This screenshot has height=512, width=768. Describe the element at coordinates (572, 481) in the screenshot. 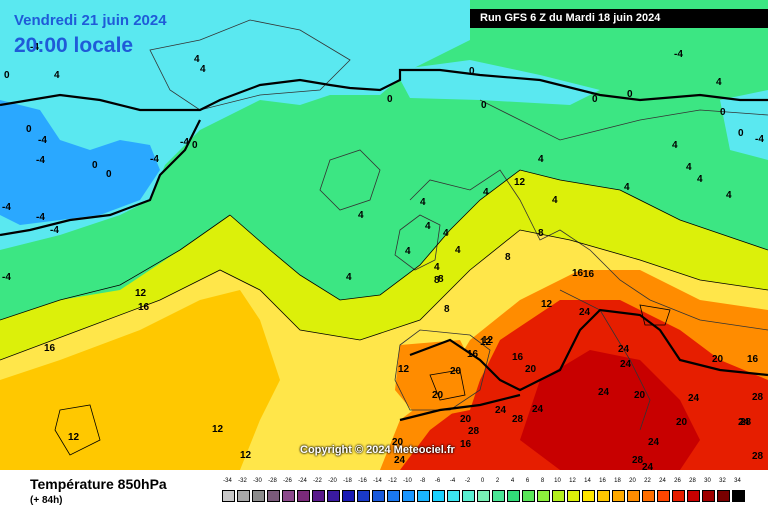

I see `color-scale-label: 12` at that location.